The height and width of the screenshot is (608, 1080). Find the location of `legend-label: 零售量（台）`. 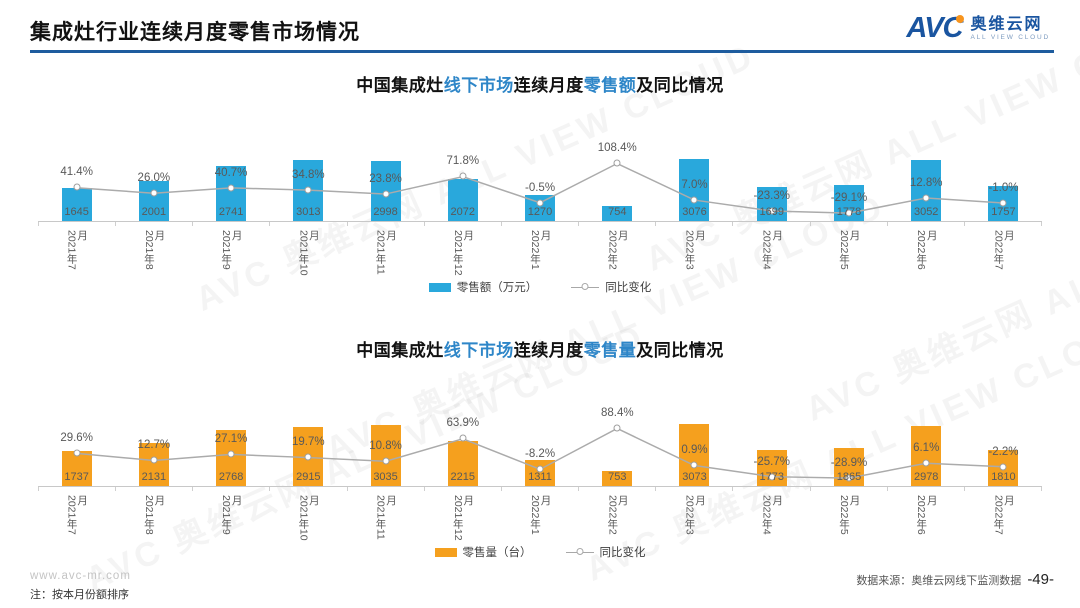

legend-label: 零售量（台） is located at coordinates (497, 553).